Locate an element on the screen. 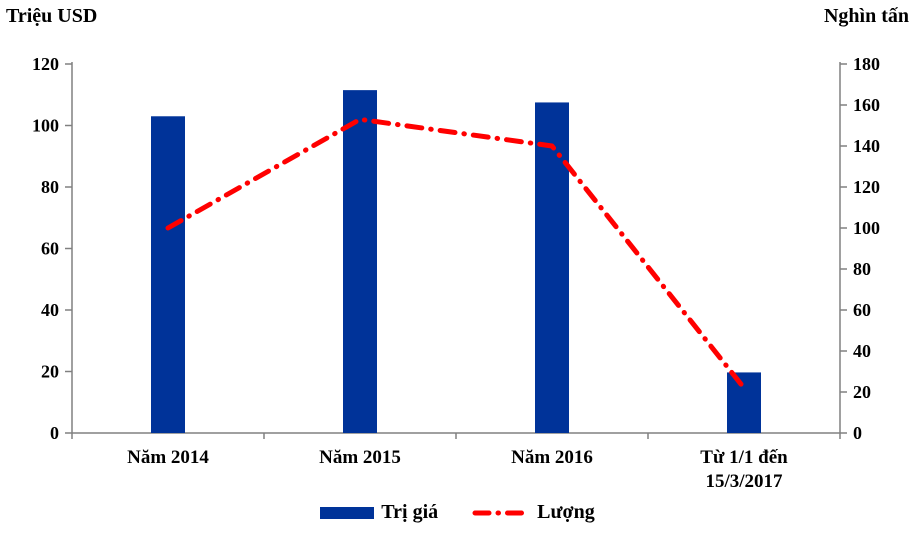  left-axis-tick-label: 60 is located at coordinates (50, 249).